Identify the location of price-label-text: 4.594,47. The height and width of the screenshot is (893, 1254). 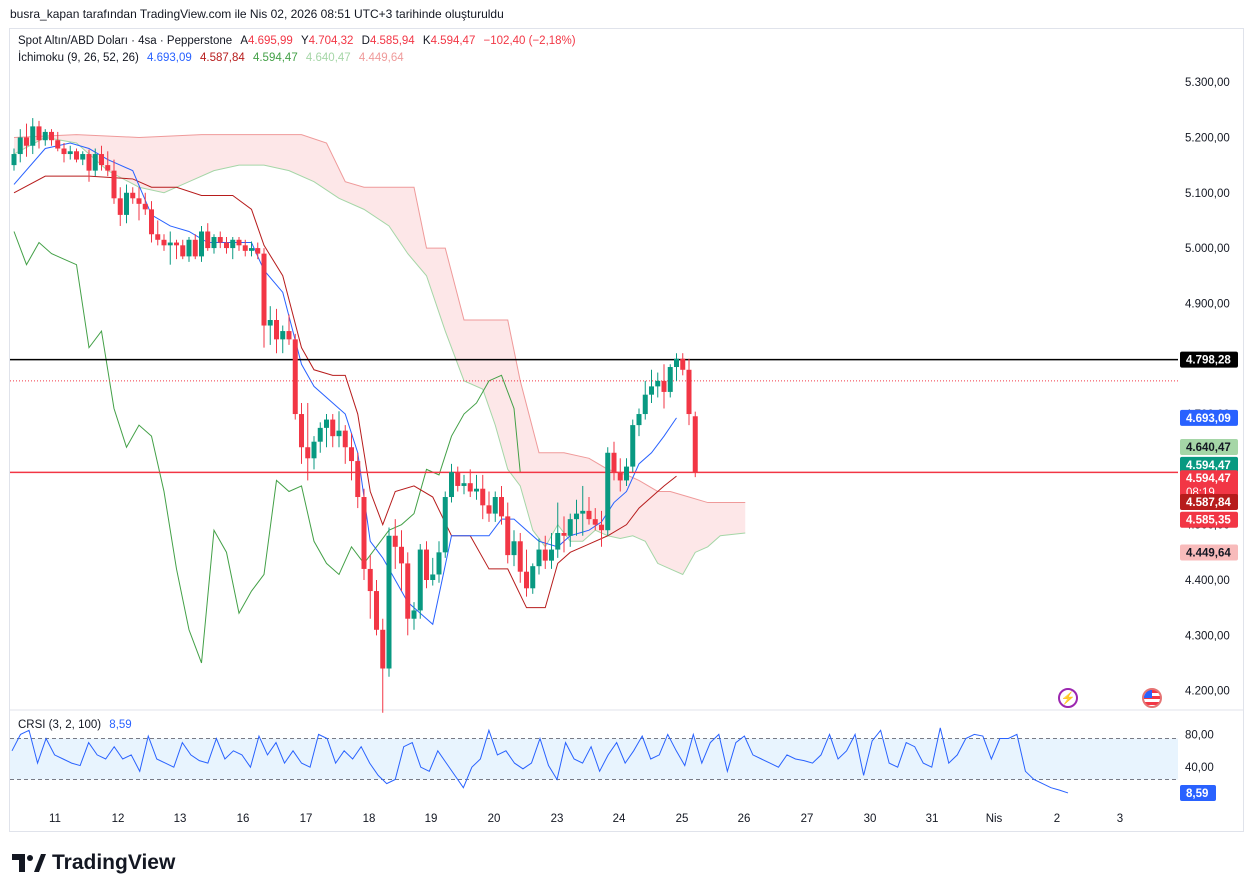
(1208, 479).